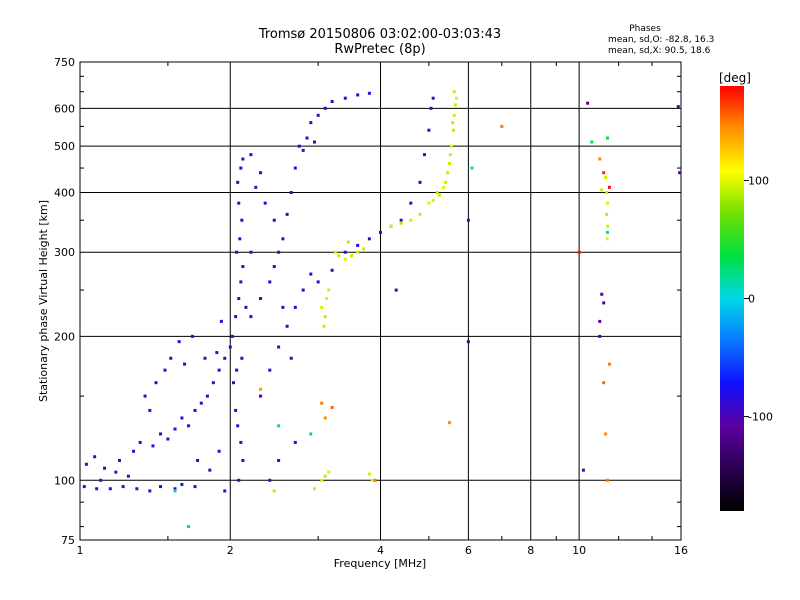  I want to click on x-tick-label: 8, so click(530, 550).